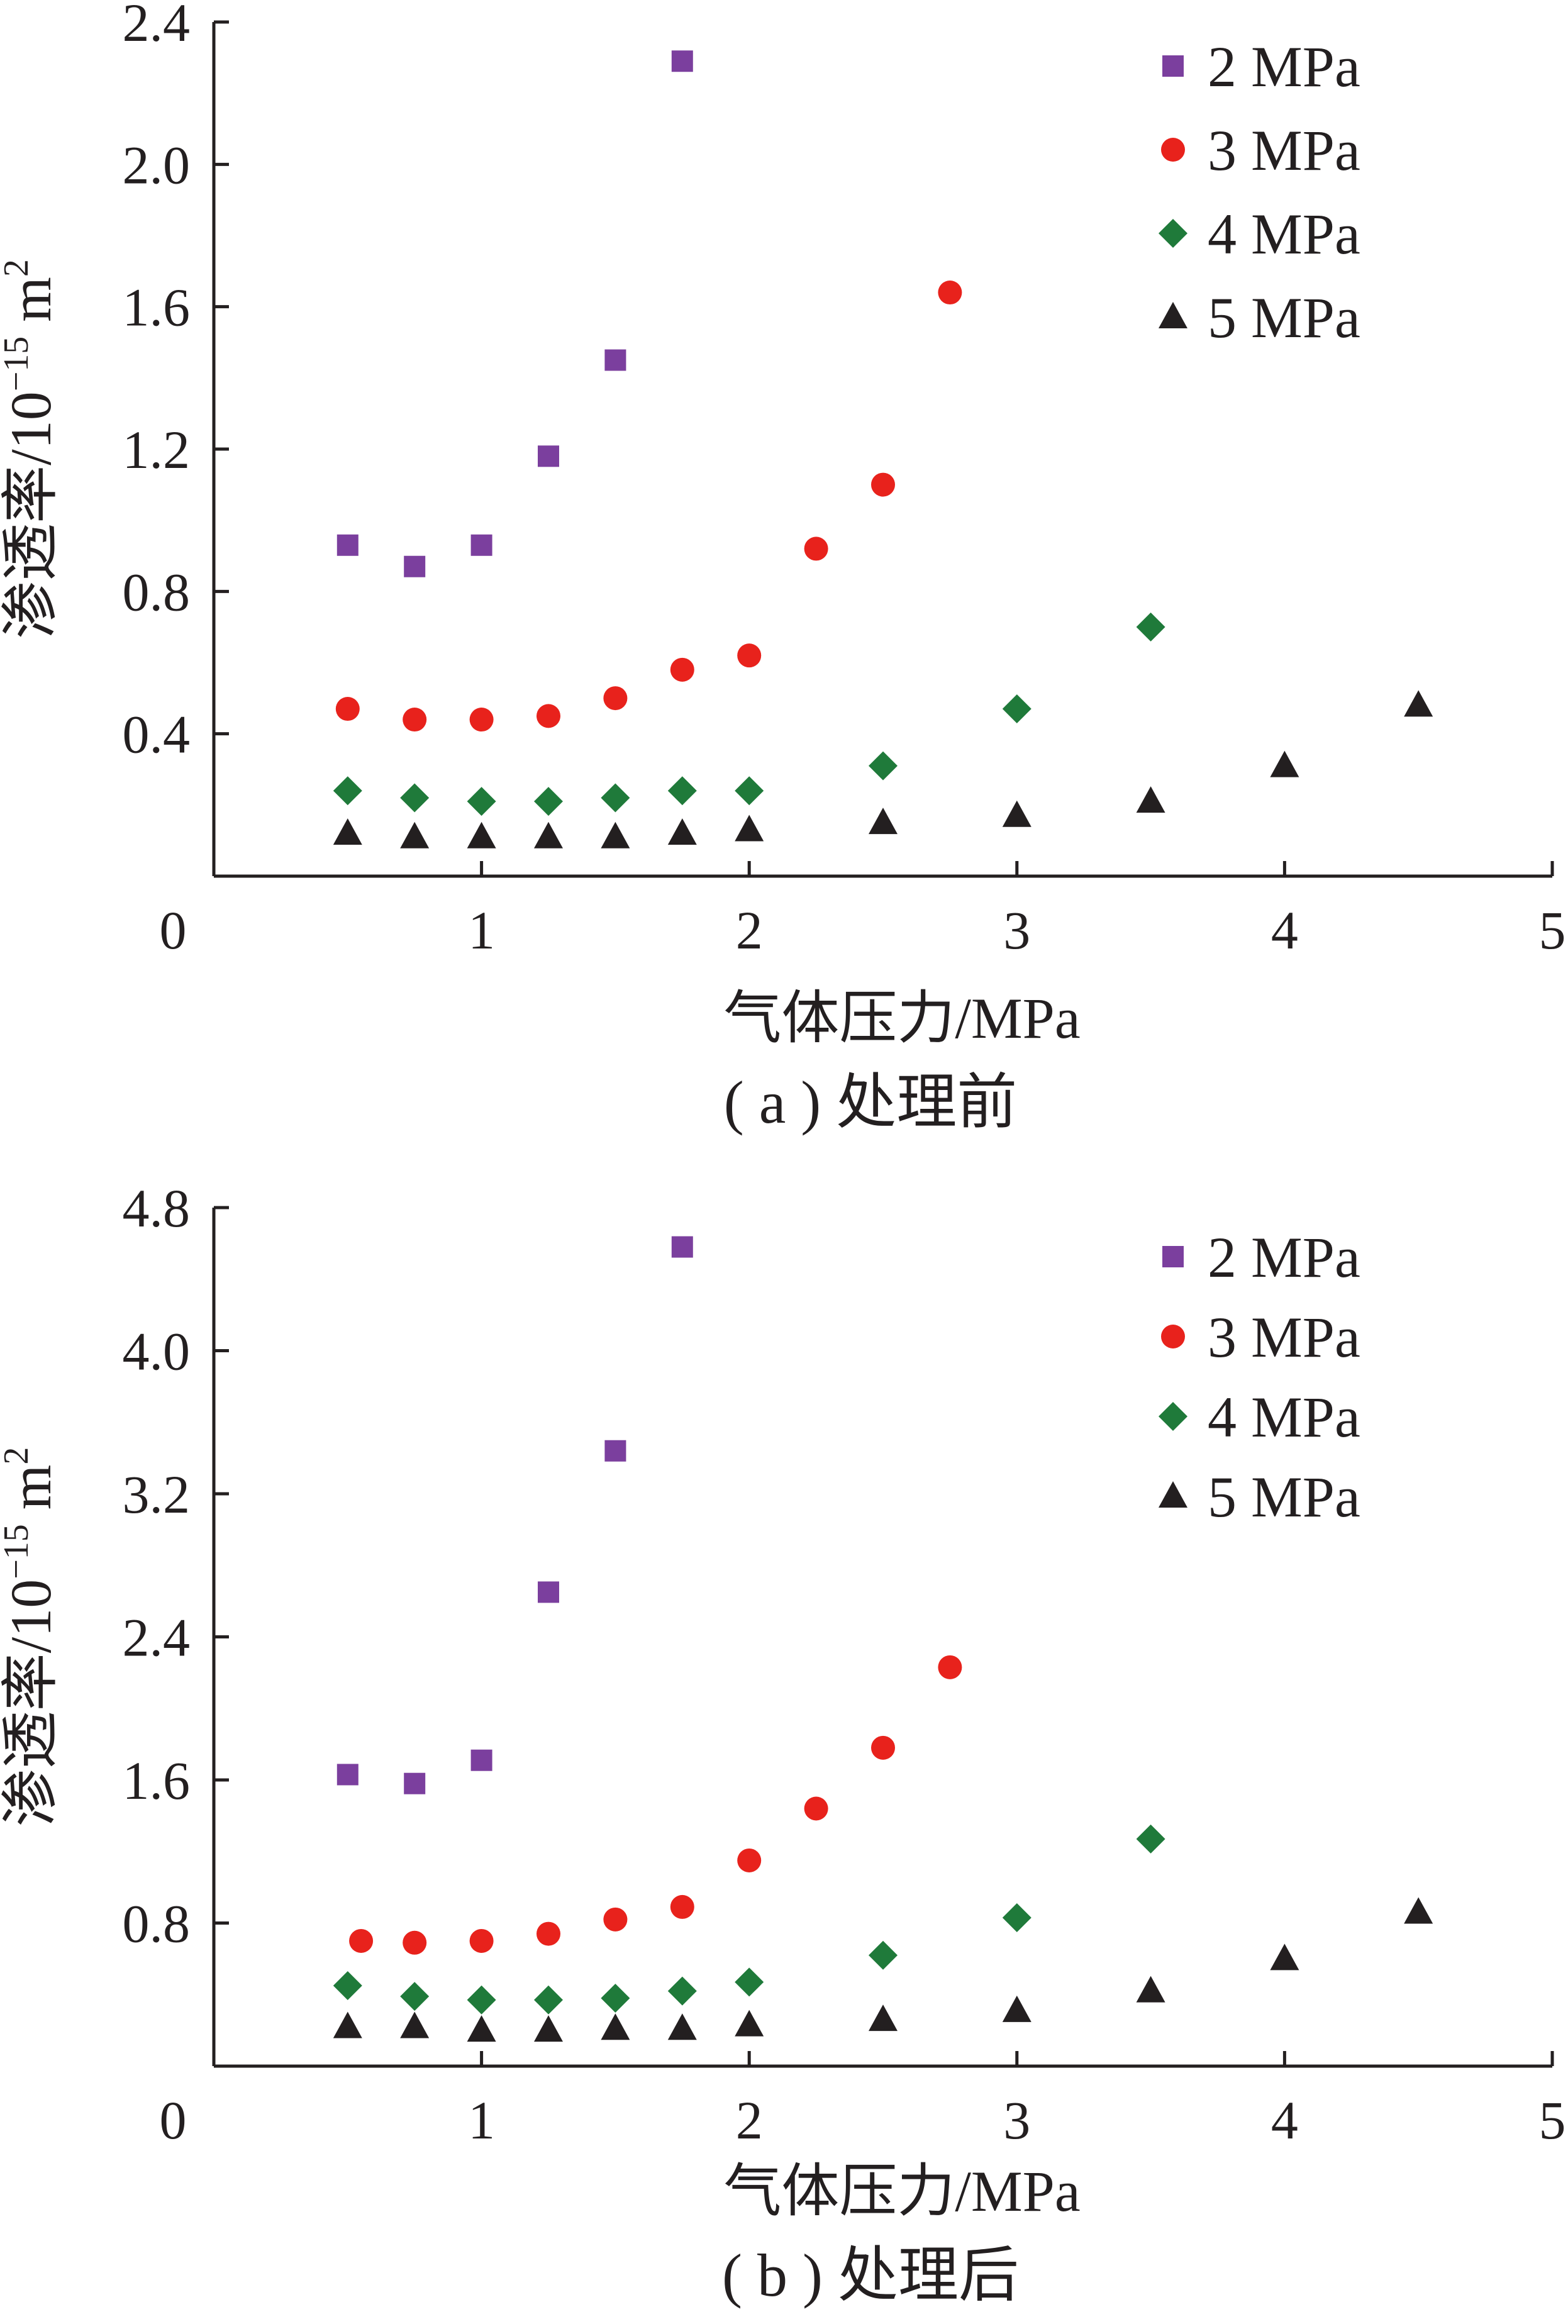  What do you see at coordinates (157, 734) in the screenshot?
I see `y-tick-label: 0.4` at bounding box center [157, 734].